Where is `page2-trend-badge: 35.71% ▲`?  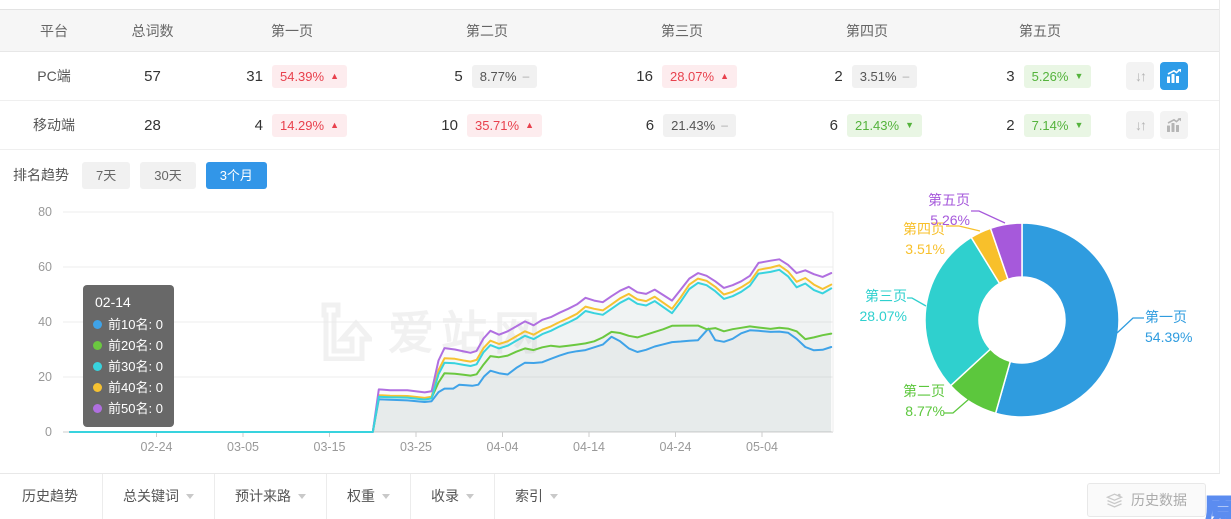
page2-trend-badge: 35.71% ▲ is located at coordinates (504, 125).